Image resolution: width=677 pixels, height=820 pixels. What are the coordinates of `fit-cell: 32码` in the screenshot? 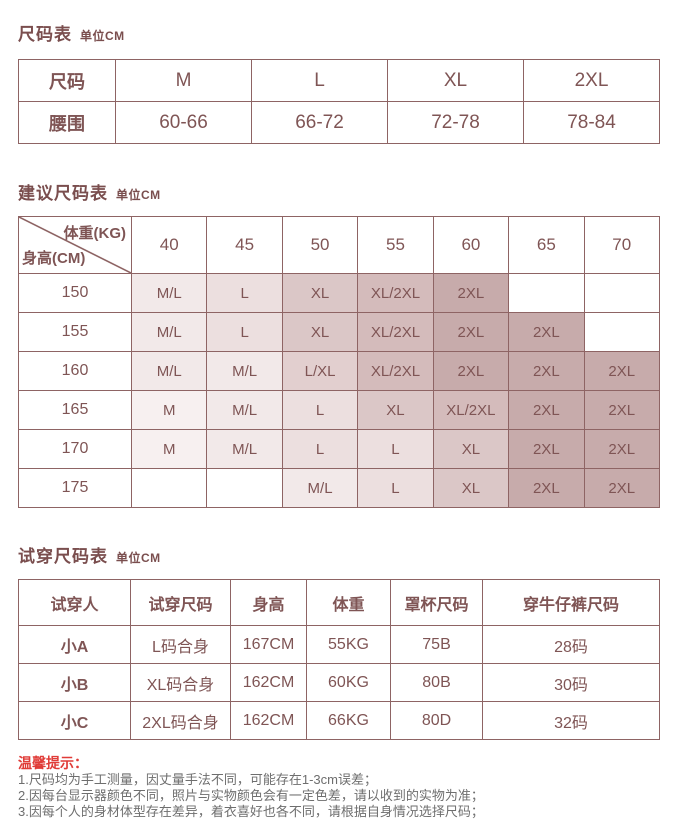 It's located at (571, 720).